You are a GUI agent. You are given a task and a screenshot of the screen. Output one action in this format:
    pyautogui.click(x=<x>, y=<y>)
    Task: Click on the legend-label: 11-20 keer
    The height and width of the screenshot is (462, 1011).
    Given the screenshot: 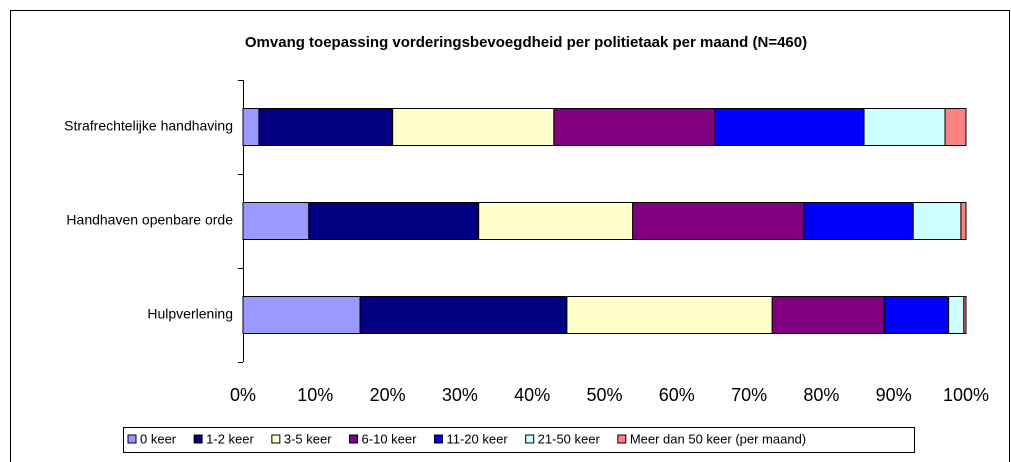 What is the action you would take?
    pyautogui.click(x=477, y=438)
    